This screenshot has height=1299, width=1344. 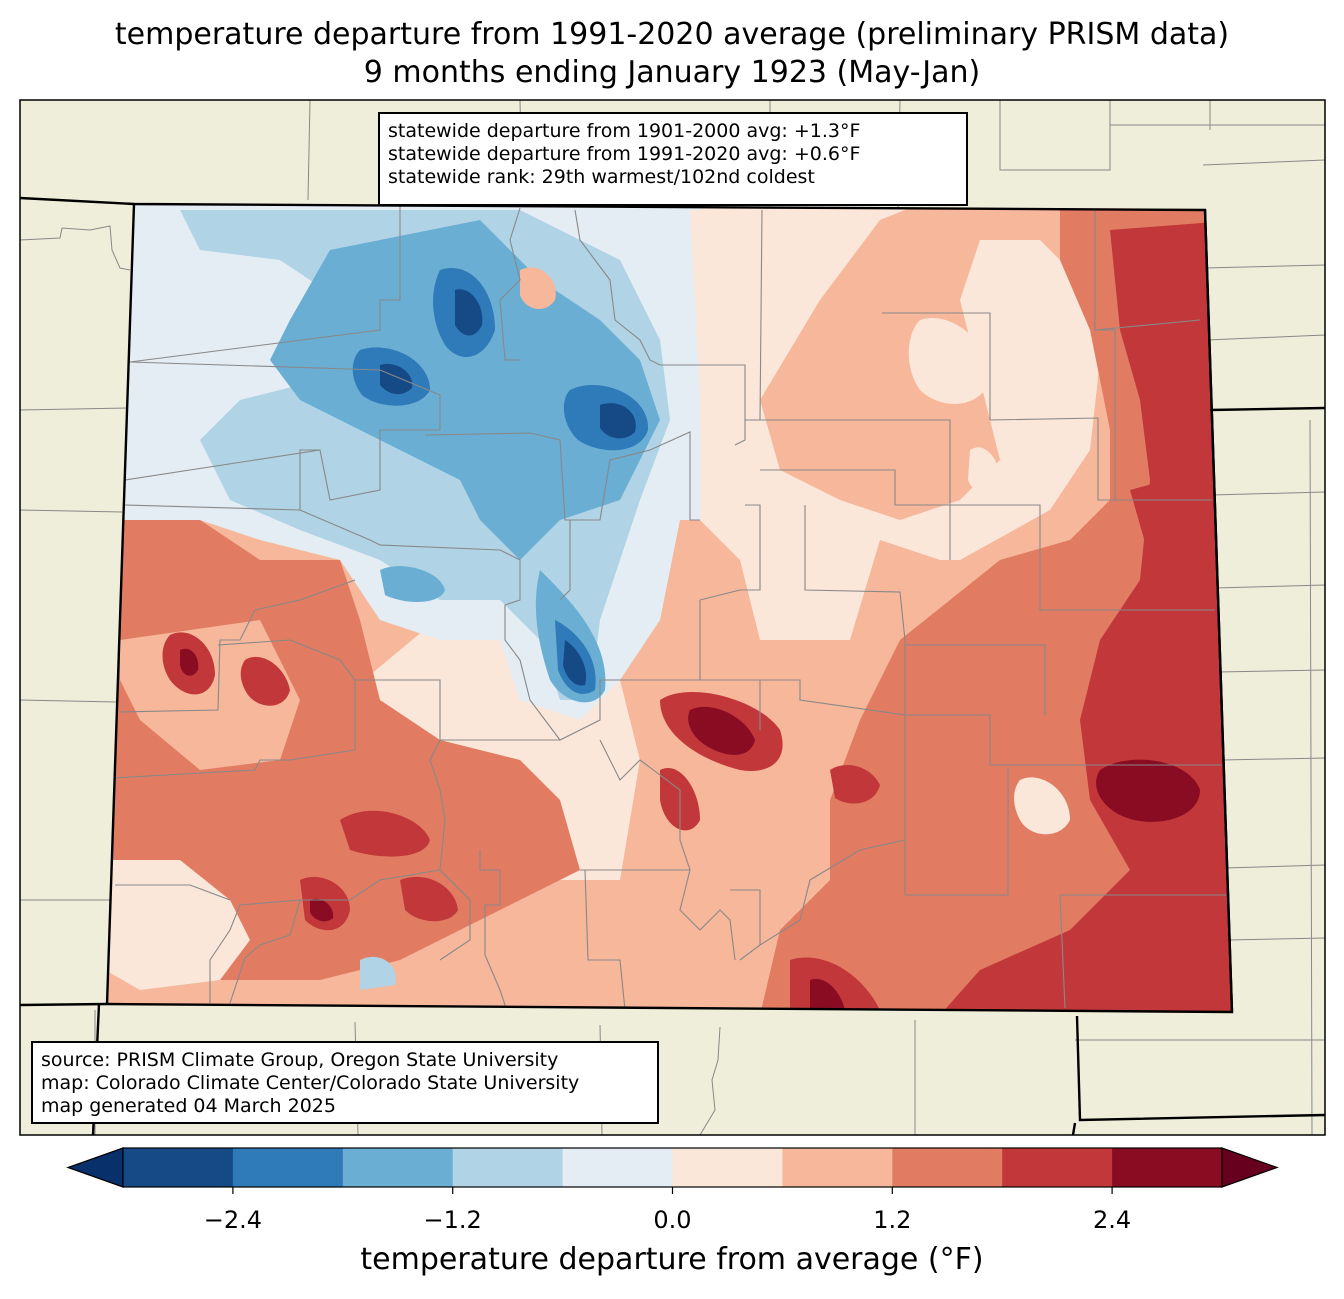 I want to click on colorbar-tick-label: 0.0, so click(x=672, y=1220).